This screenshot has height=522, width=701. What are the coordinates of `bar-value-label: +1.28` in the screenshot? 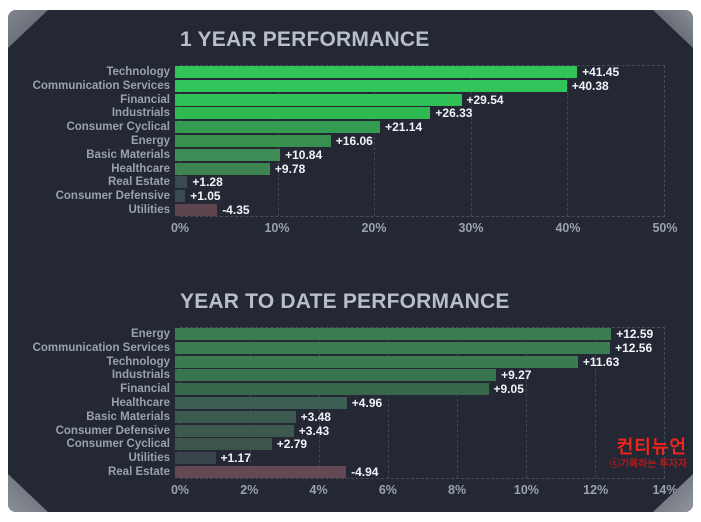 It's located at (207, 182).